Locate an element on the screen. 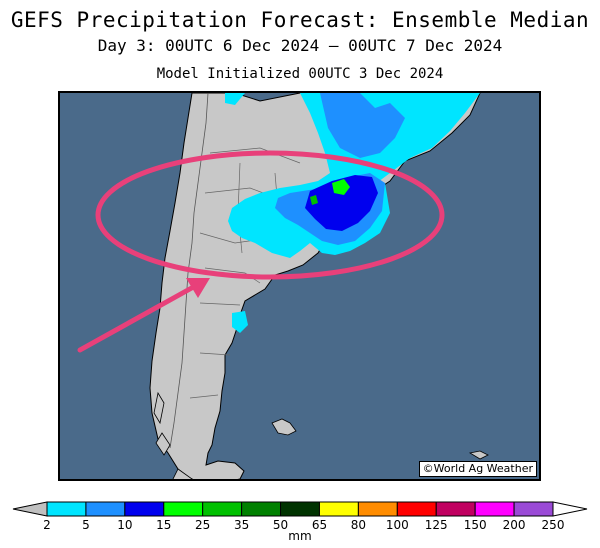 Image resolution: width=600 pixels, height=548 pixels. colorbar-boxes is located at coordinates (300, 509).